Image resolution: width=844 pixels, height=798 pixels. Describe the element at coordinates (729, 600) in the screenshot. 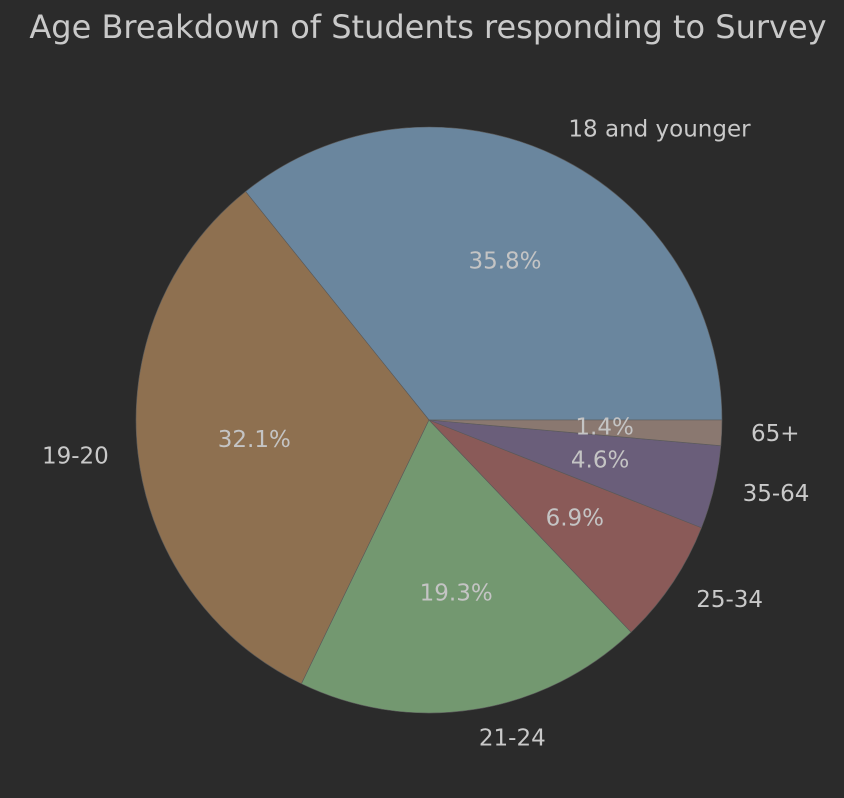

I see `category-label-25-34: 25-34` at that location.